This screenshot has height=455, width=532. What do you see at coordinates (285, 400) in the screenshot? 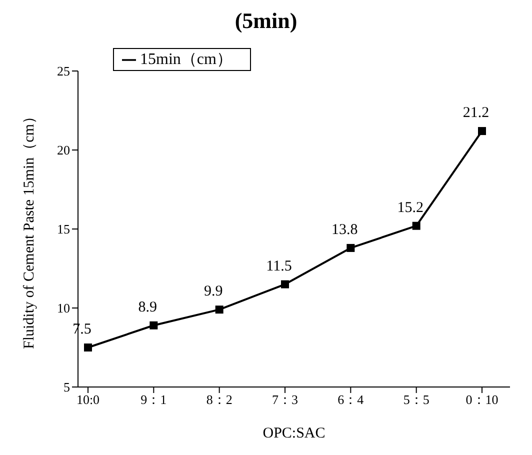
I see `x-tick-label: 7：3` at bounding box center [285, 400].